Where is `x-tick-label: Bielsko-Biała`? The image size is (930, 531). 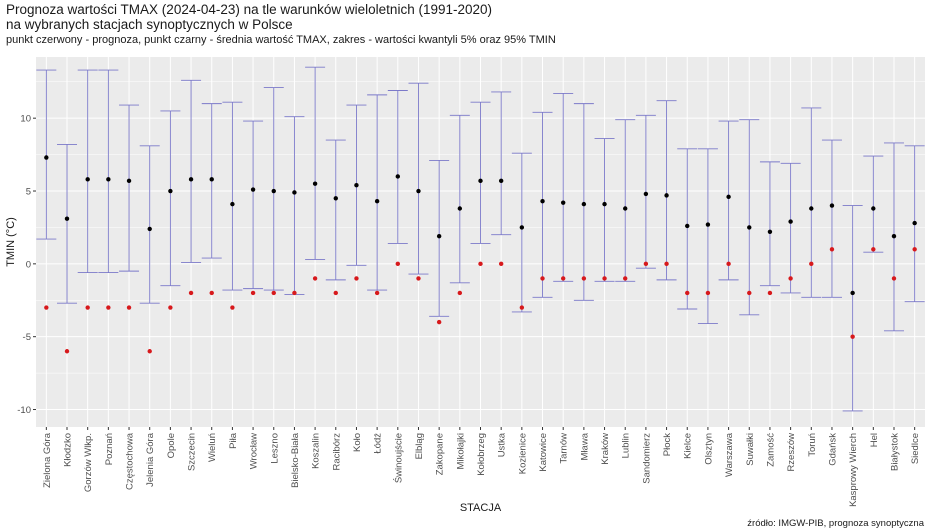 x-tick-label: Bielsko-Biała is located at coordinates (295, 460).